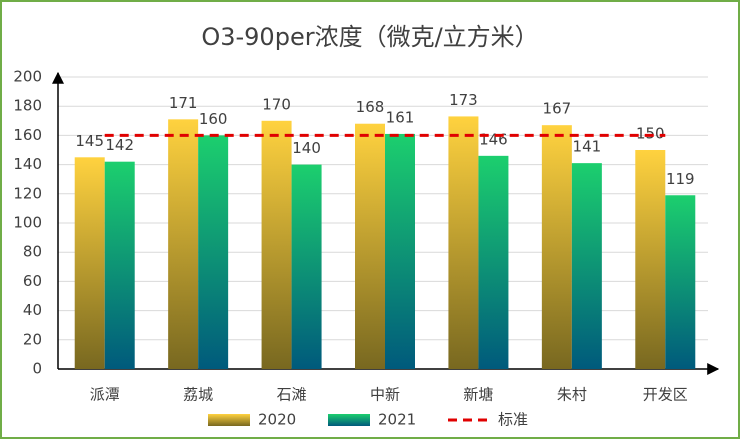  I want to click on legend-label: 标准, so click(513, 420).